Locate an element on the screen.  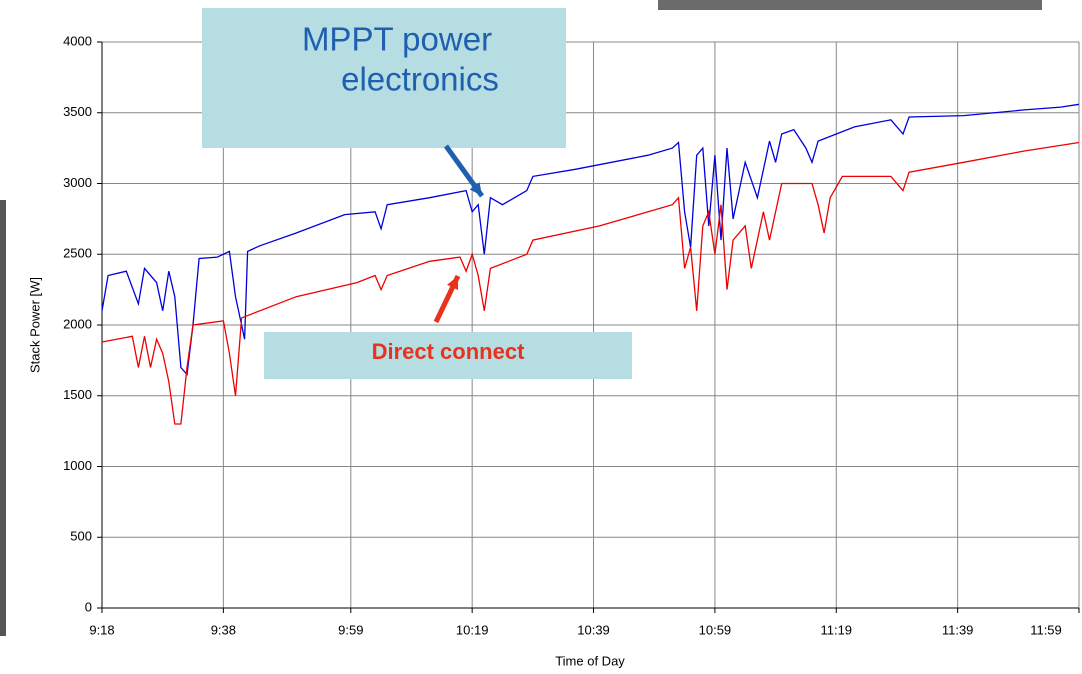
y-tick-label: 3000 is located at coordinates (77, 182).